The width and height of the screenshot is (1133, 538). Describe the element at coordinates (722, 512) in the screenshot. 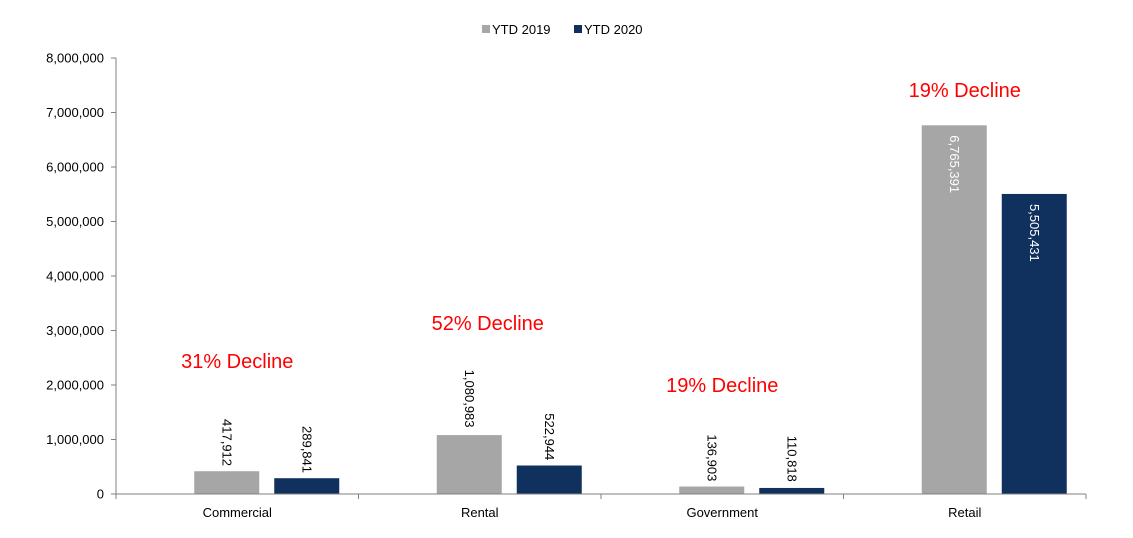

I see `x-tick-label: Government` at that location.